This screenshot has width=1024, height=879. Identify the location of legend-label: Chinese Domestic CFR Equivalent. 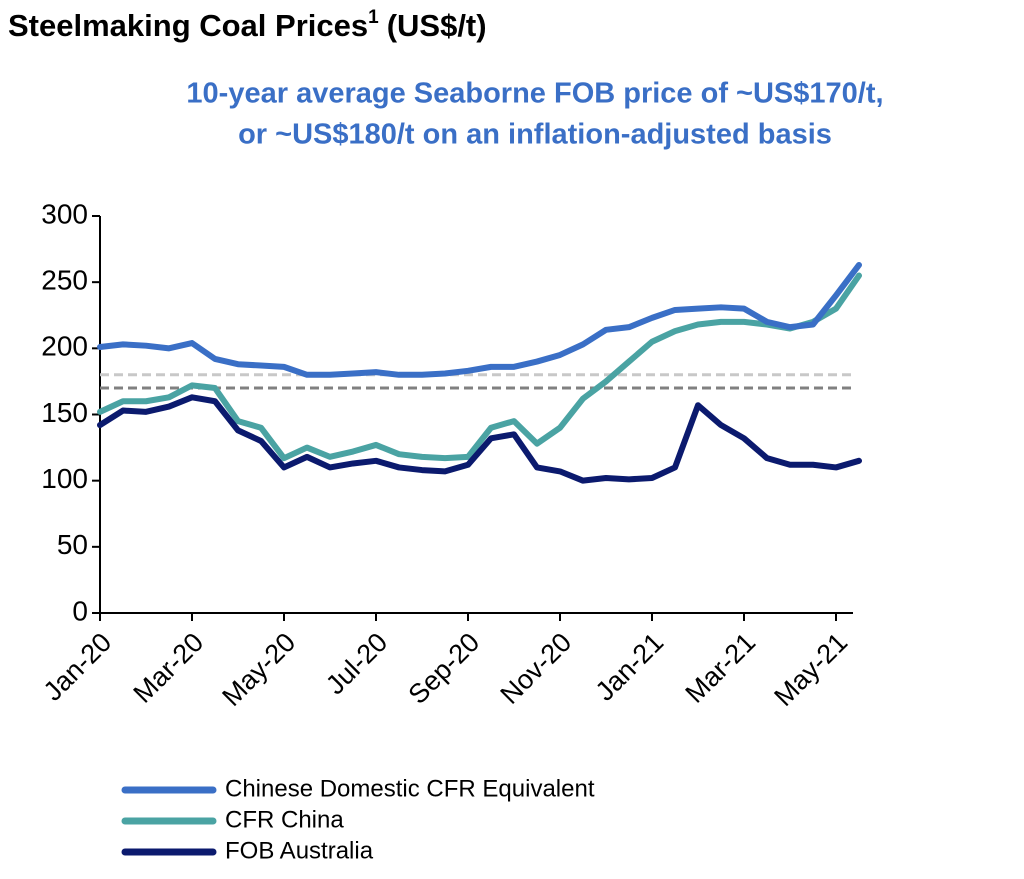
(410, 788).